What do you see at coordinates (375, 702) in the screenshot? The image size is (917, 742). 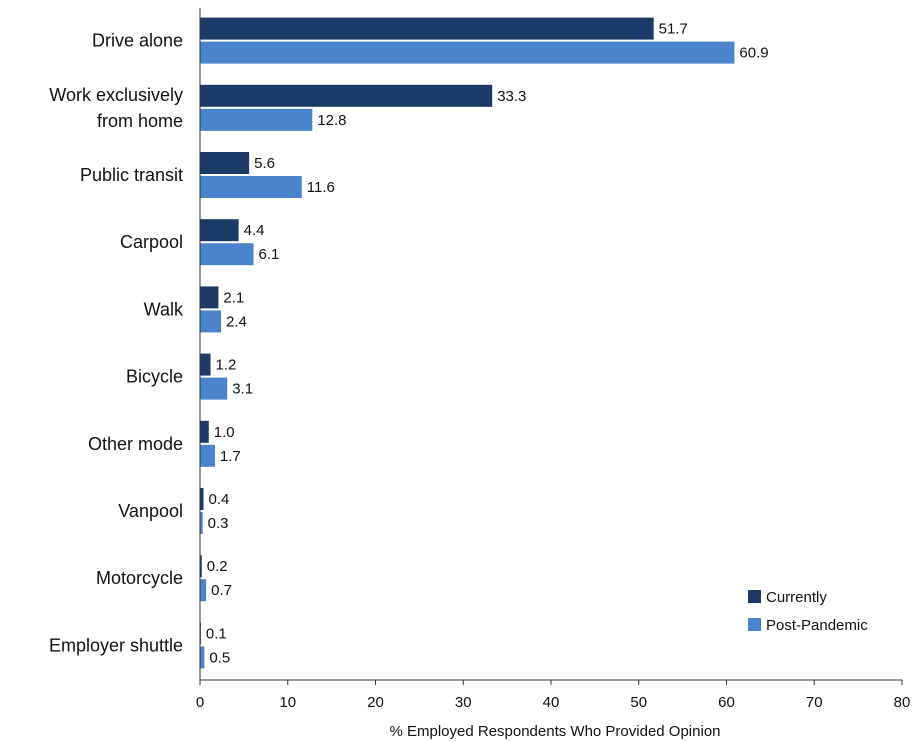 I see `x-tick-label: 20` at bounding box center [375, 702].